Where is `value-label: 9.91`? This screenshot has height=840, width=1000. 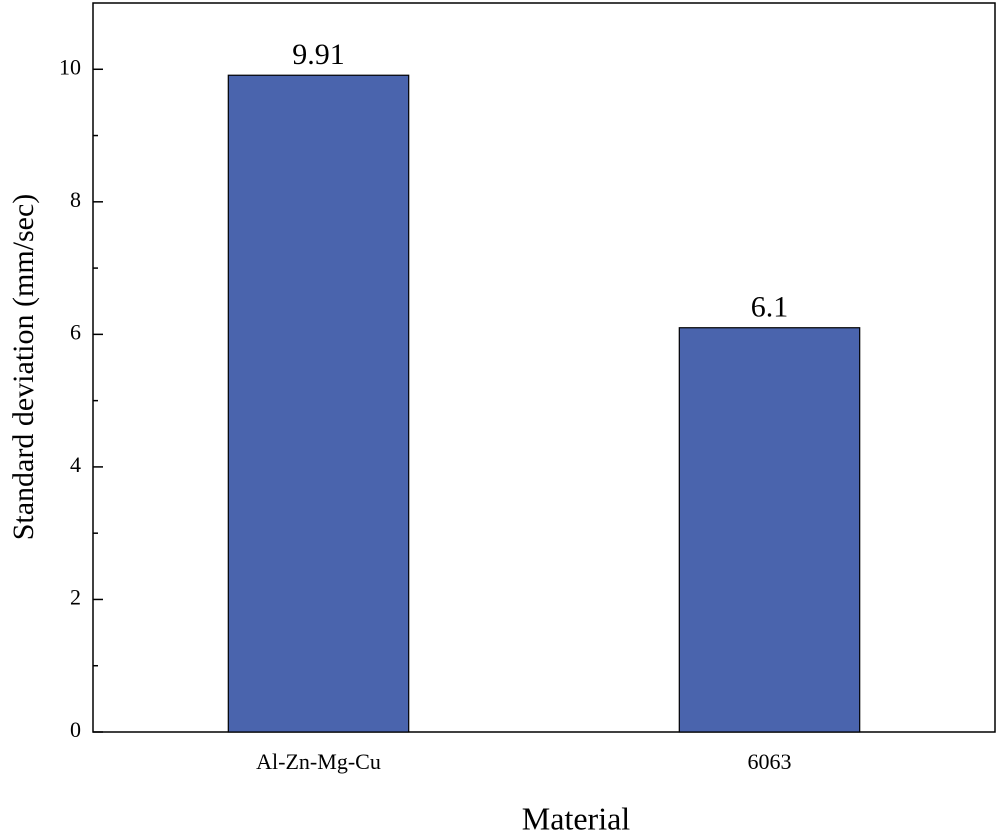
value-label: 9.91 is located at coordinates (318, 54).